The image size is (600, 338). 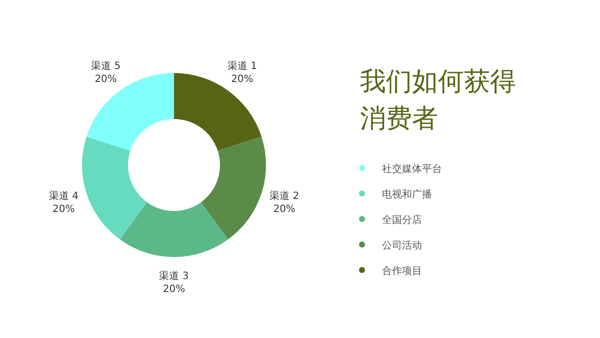 I want to click on slice-label: 渠道 3, so click(x=174, y=276).